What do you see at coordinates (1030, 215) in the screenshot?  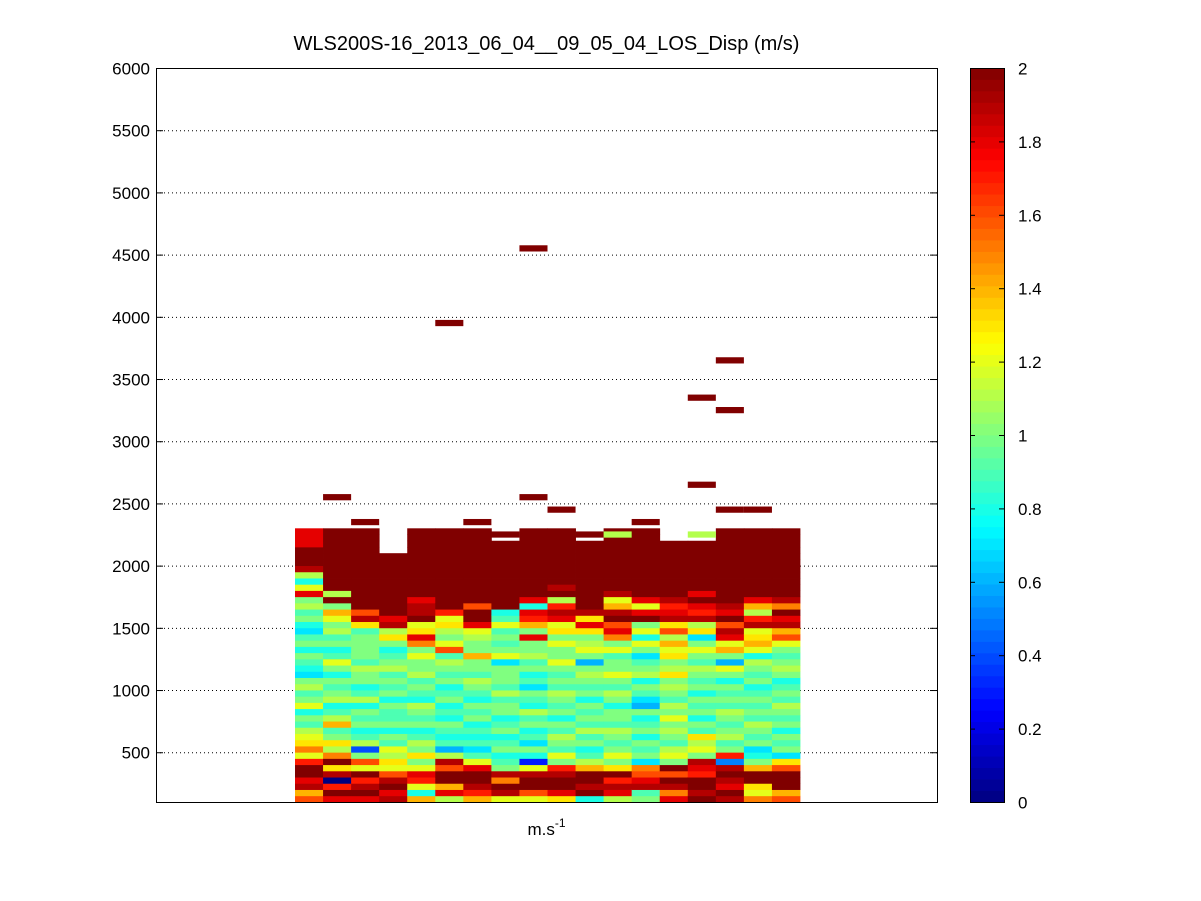 I see `colorbar-tick-label: 1.6` at bounding box center [1030, 215].